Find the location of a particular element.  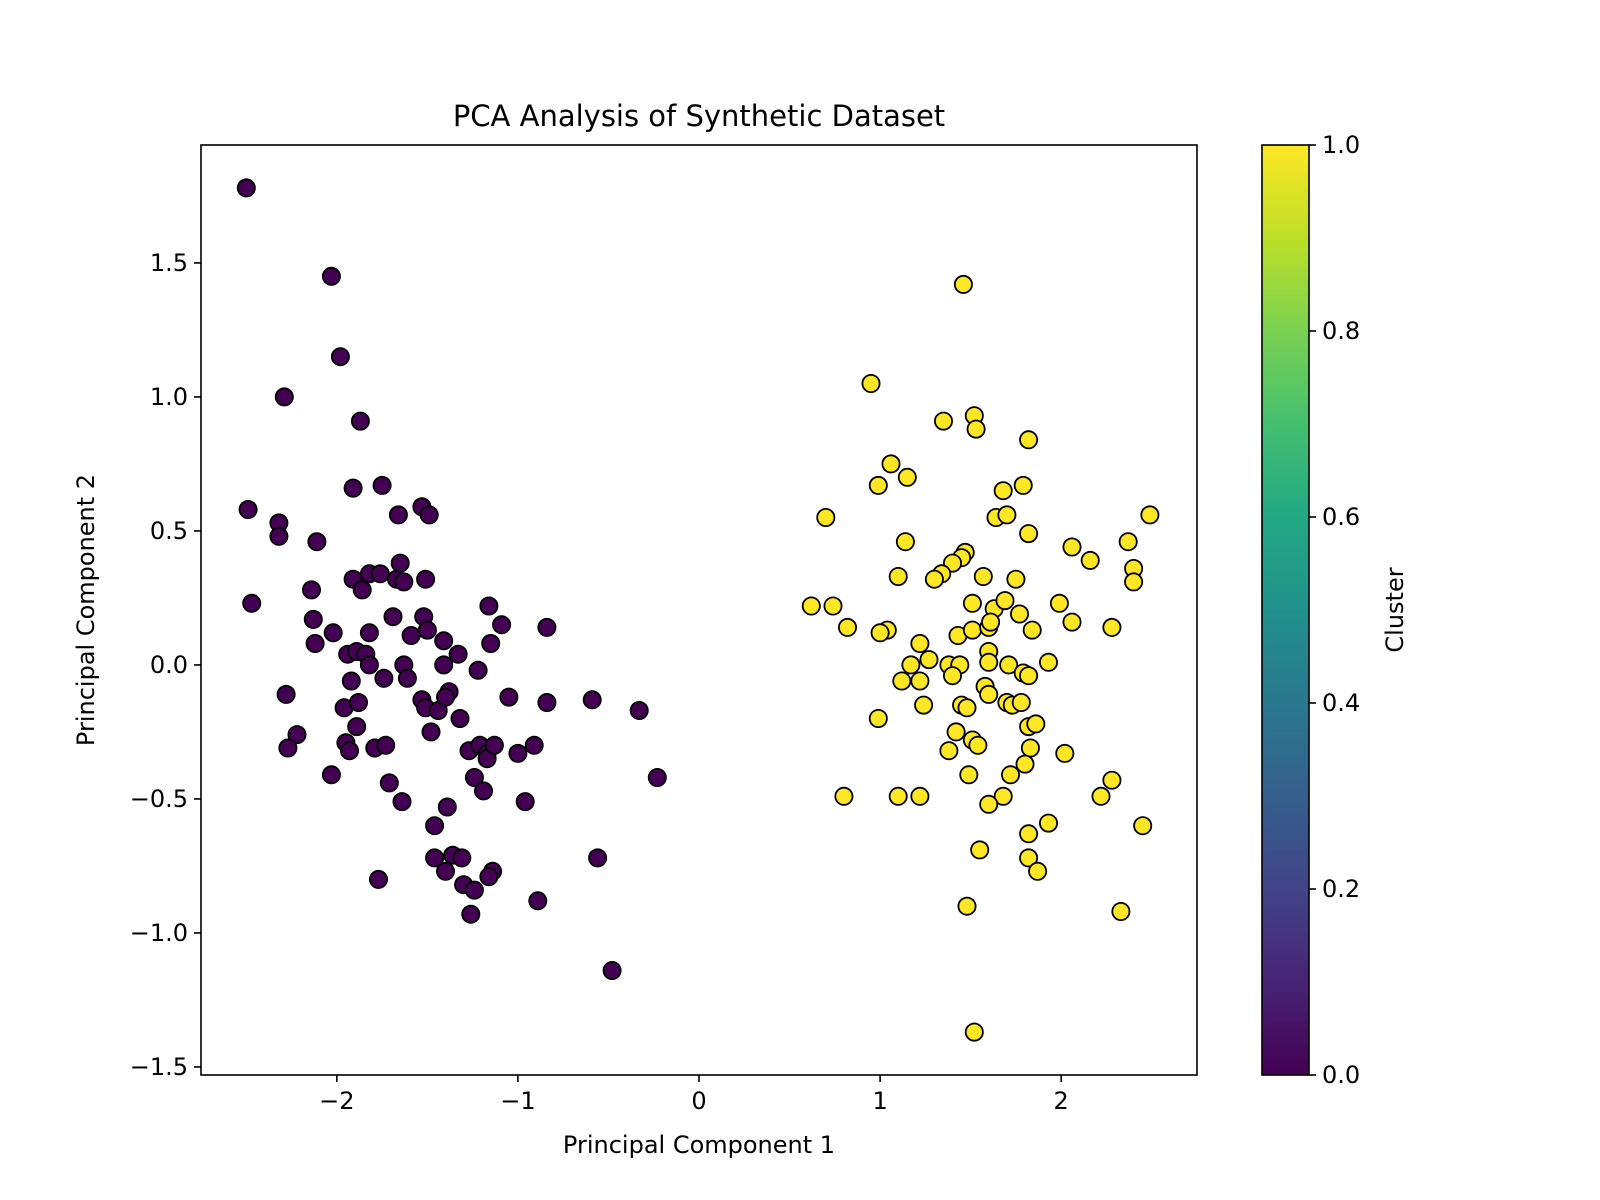

y-axis-label: Principal Component 2 is located at coordinates (86, 610).